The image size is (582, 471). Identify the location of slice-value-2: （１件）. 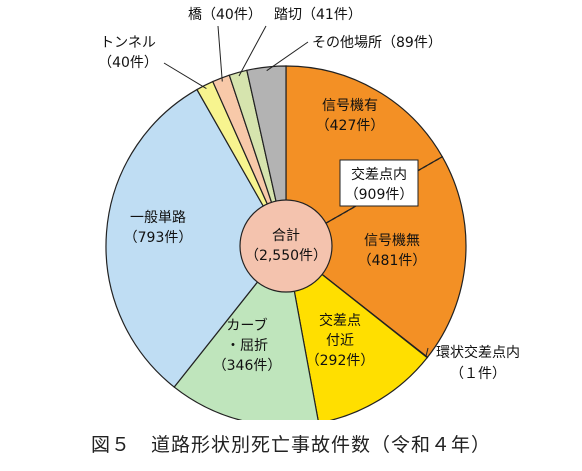
(478, 374).